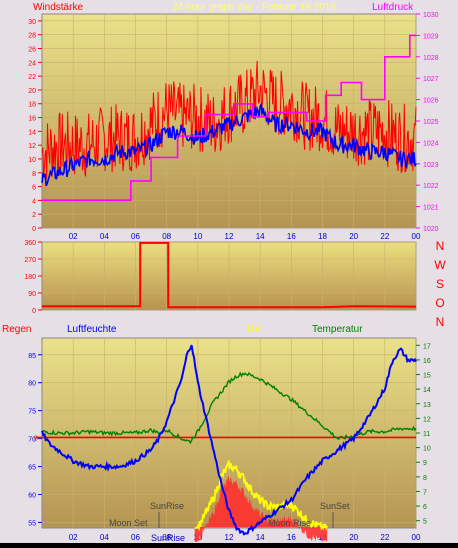 This screenshot has width=458, height=548. I want to click on humidity-tick-label: 60, so click(32, 495).